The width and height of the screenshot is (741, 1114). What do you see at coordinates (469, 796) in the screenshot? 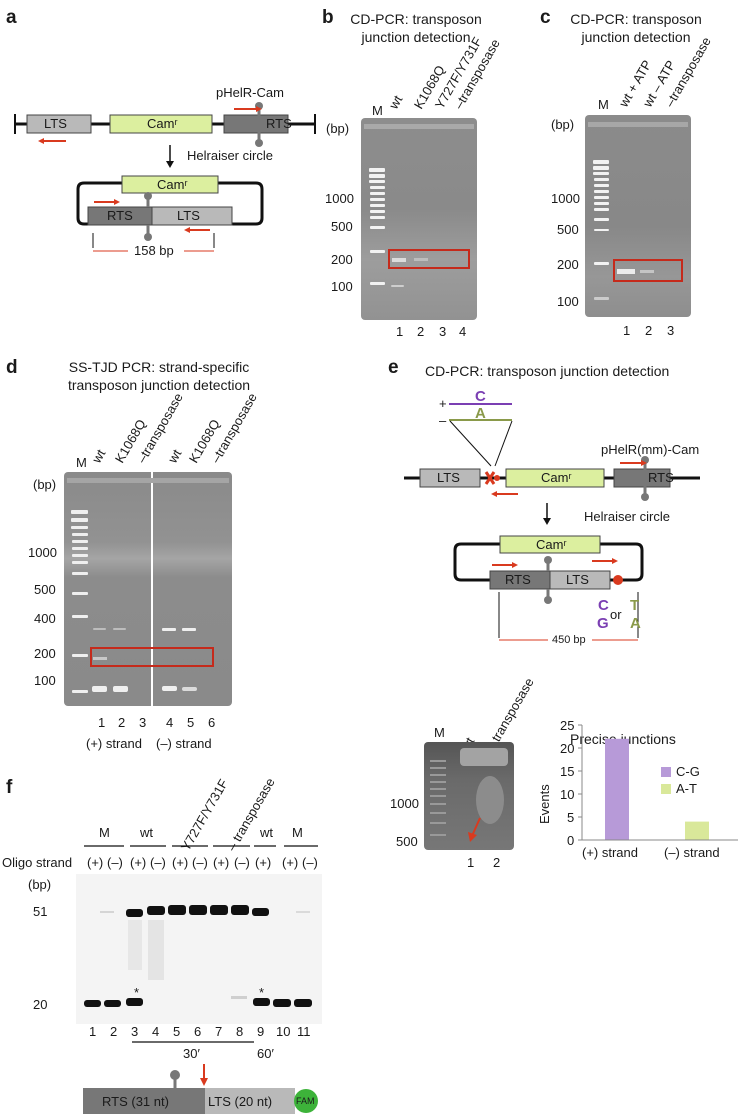
I see `gel-e` at bounding box center [469, 796].